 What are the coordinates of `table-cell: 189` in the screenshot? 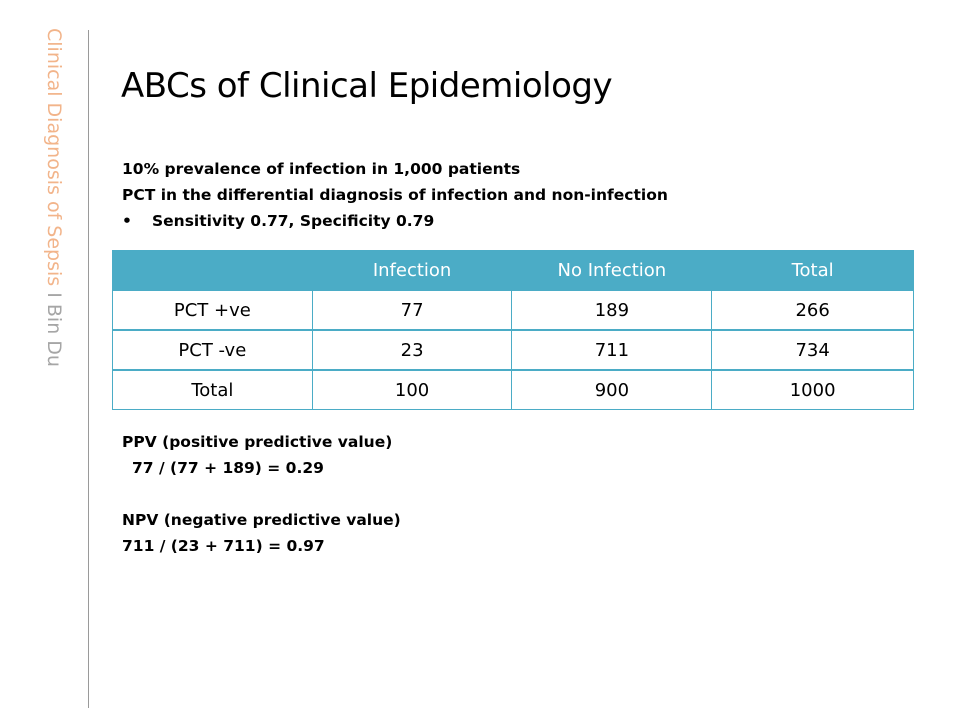 It's located at (612, 310).